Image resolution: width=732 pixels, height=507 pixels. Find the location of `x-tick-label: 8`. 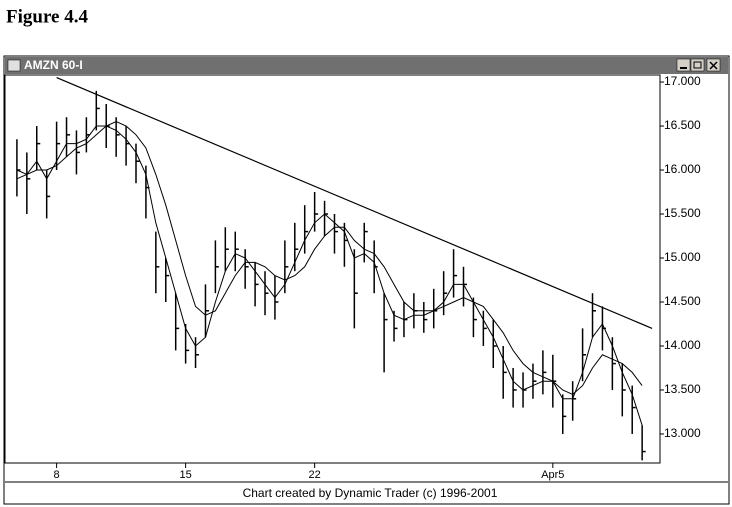

x-tick-label: 8 is located at coordinates (57, 475).